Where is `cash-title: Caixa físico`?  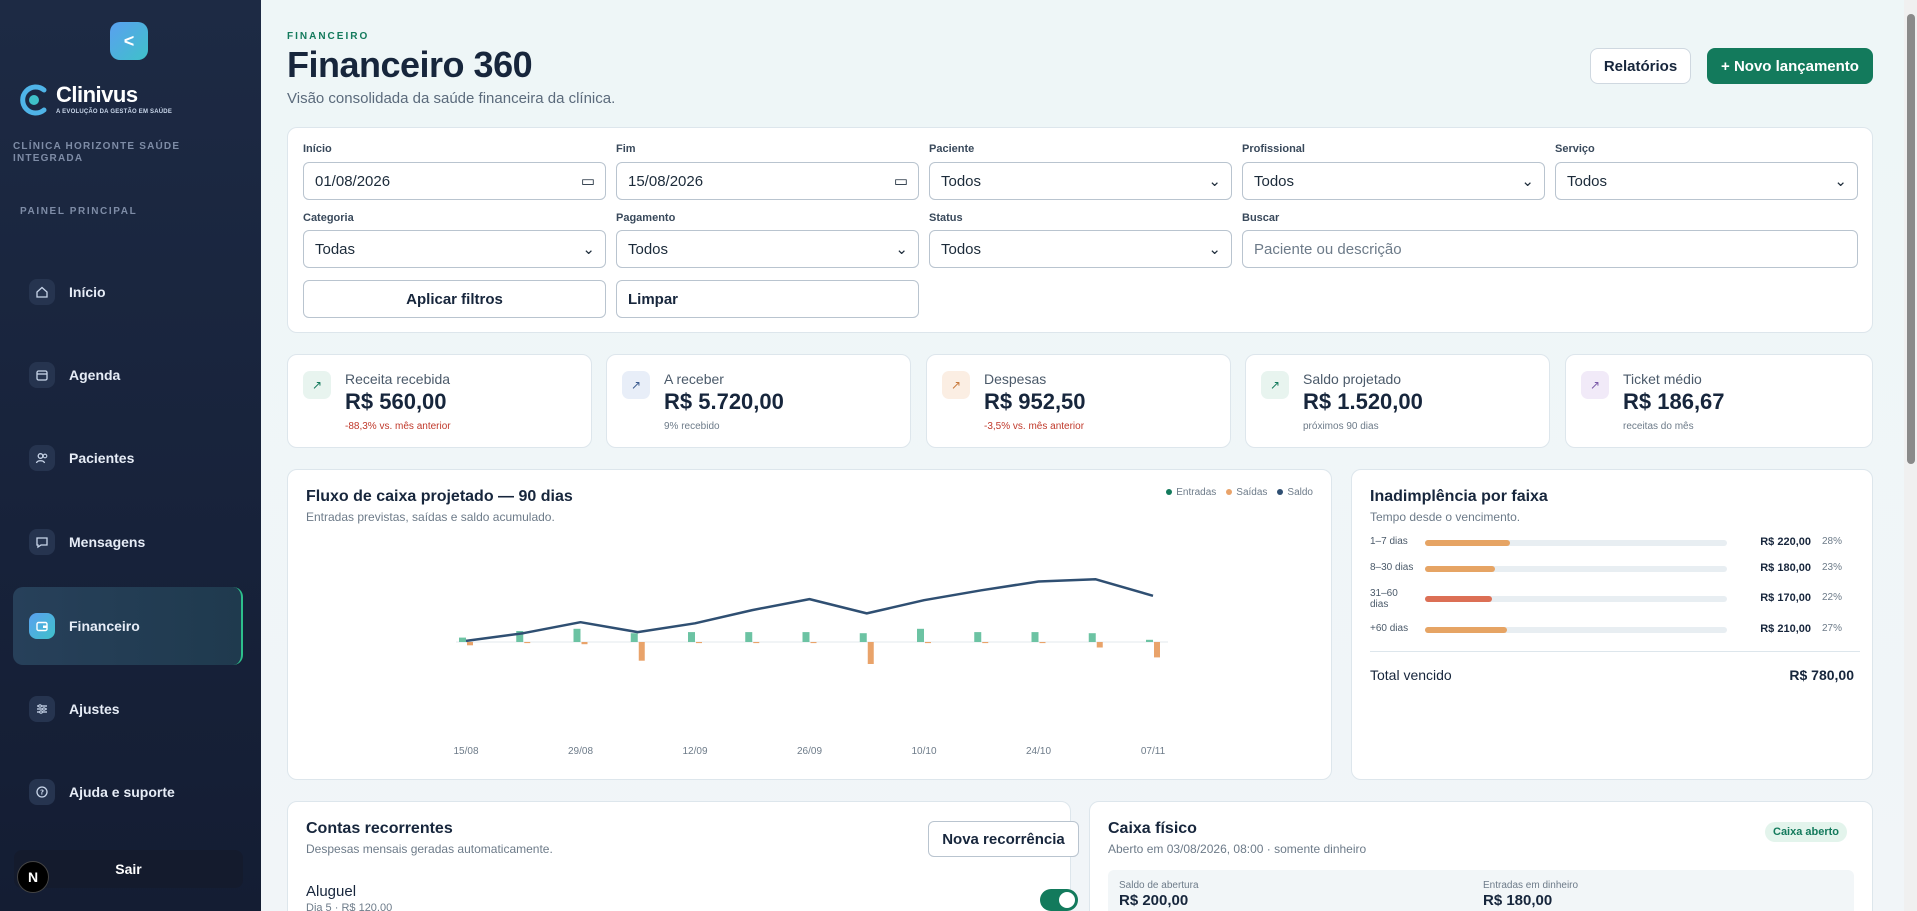
cash-title: Caixa físico is located at coordinates (1152, 828).